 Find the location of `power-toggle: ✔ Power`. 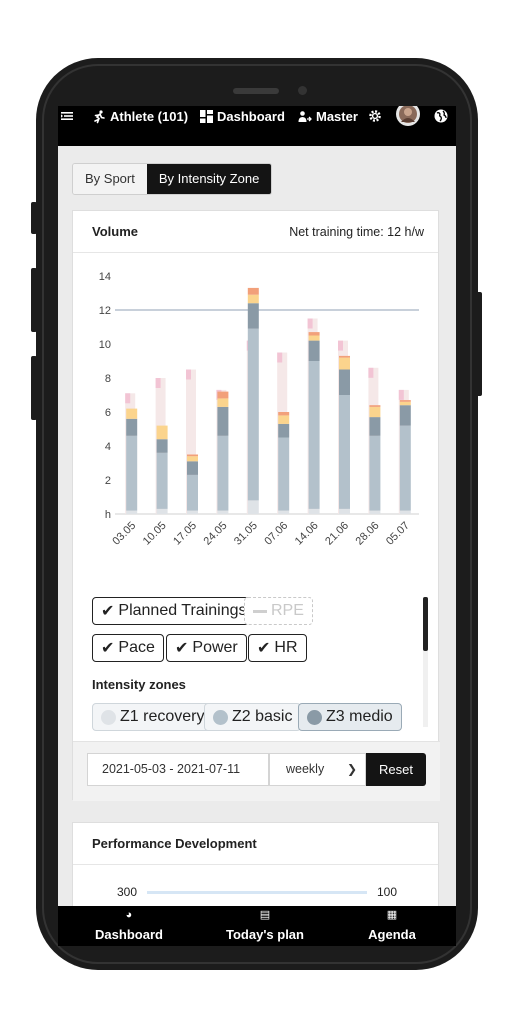

power-toggle: ✔ Power is located at coordinates (206, 648).